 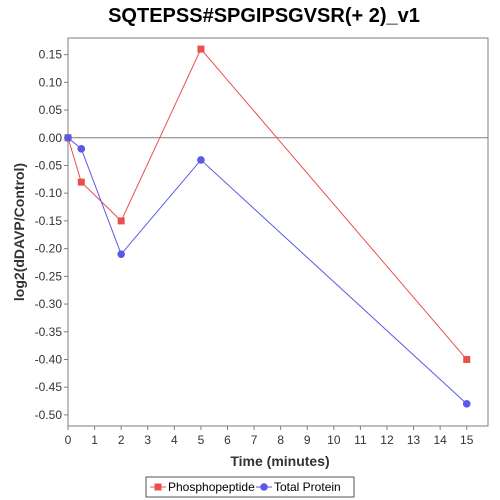 I want to click on y-tick-label: -0.05, so click(x=49, y=165).